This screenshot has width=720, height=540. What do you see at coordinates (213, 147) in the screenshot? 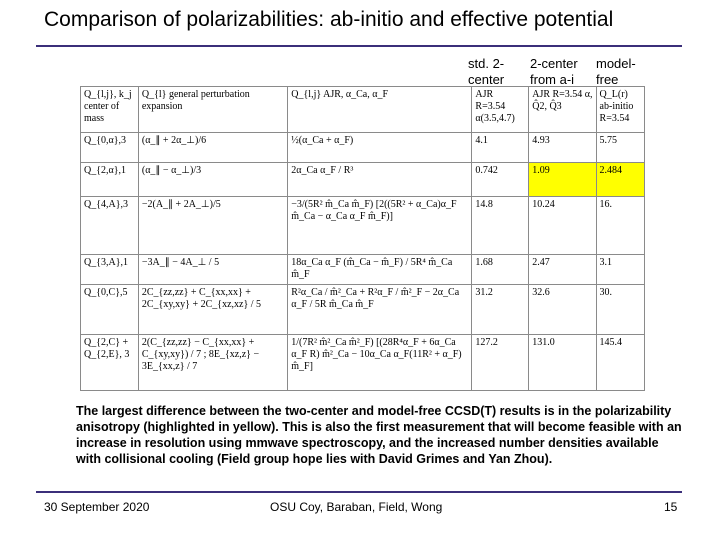
I see `table-cell: (α_∥ + 2α_⊥)/6` at bounding box center [213, 147].